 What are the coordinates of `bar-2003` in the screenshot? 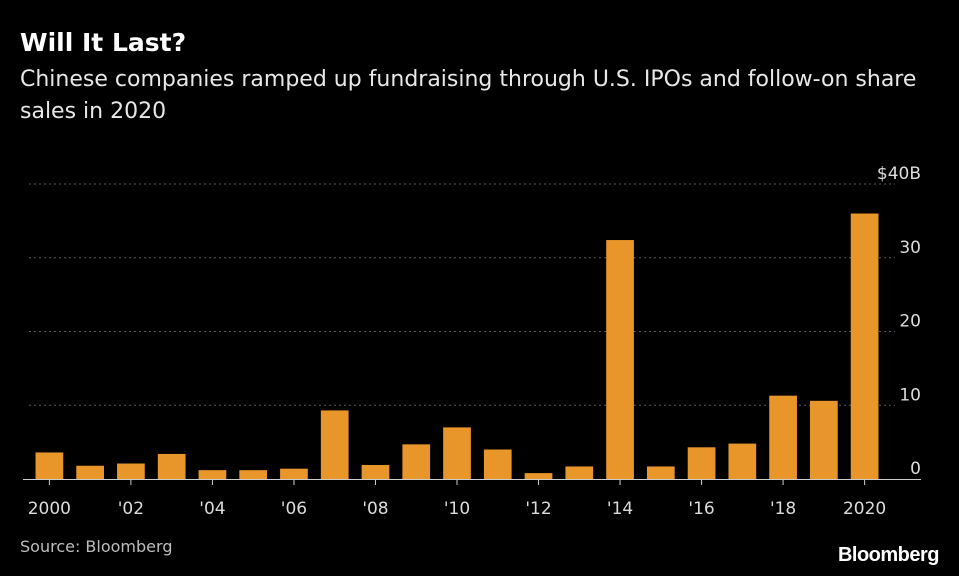 It's located at (171, 466).